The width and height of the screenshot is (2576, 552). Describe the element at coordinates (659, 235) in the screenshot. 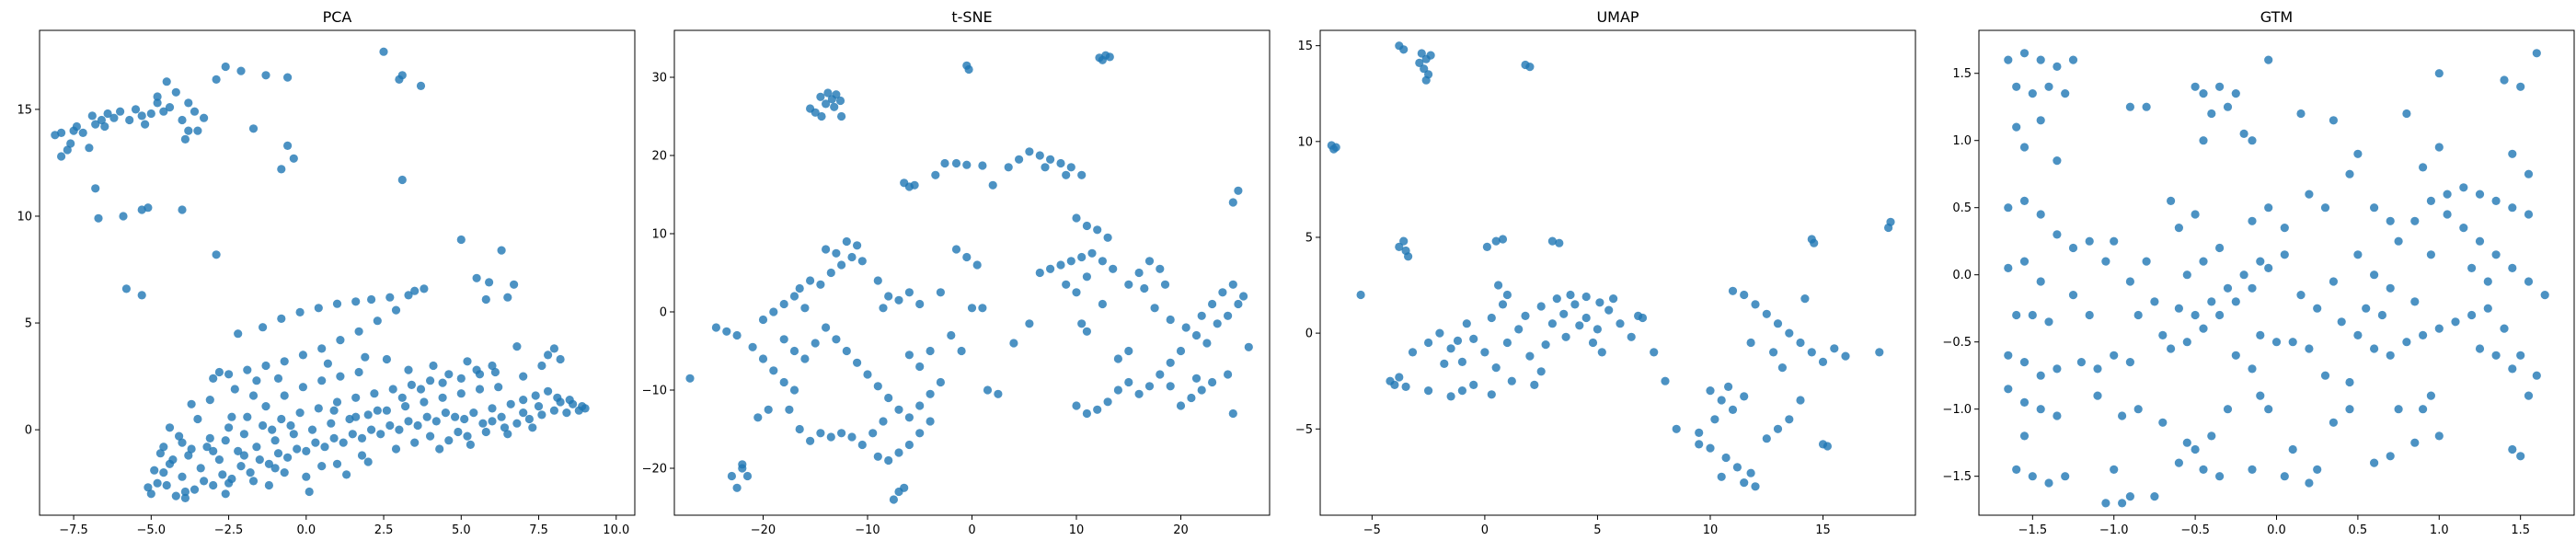

I see `y-tick-label: 10` at that location.